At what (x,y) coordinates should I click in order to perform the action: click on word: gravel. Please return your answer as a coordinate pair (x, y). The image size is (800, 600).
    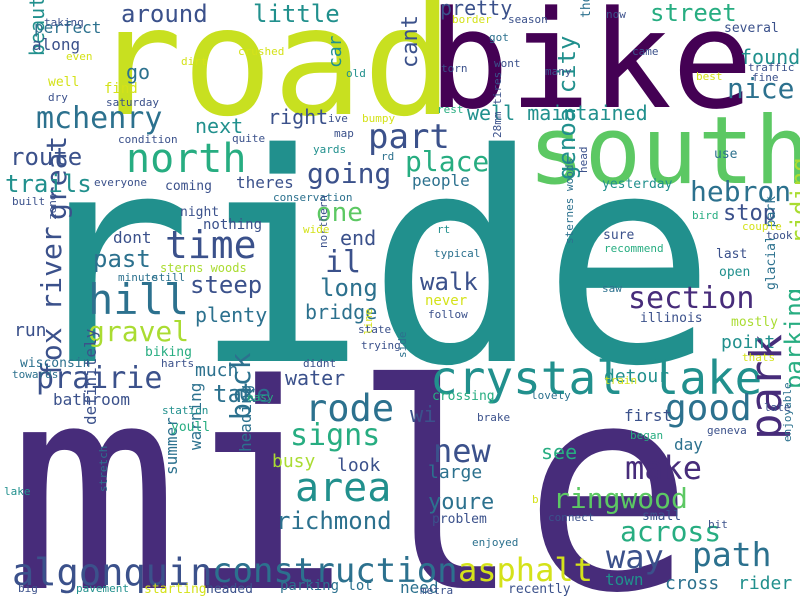
    Looking at the image, I should click on (139, 331).